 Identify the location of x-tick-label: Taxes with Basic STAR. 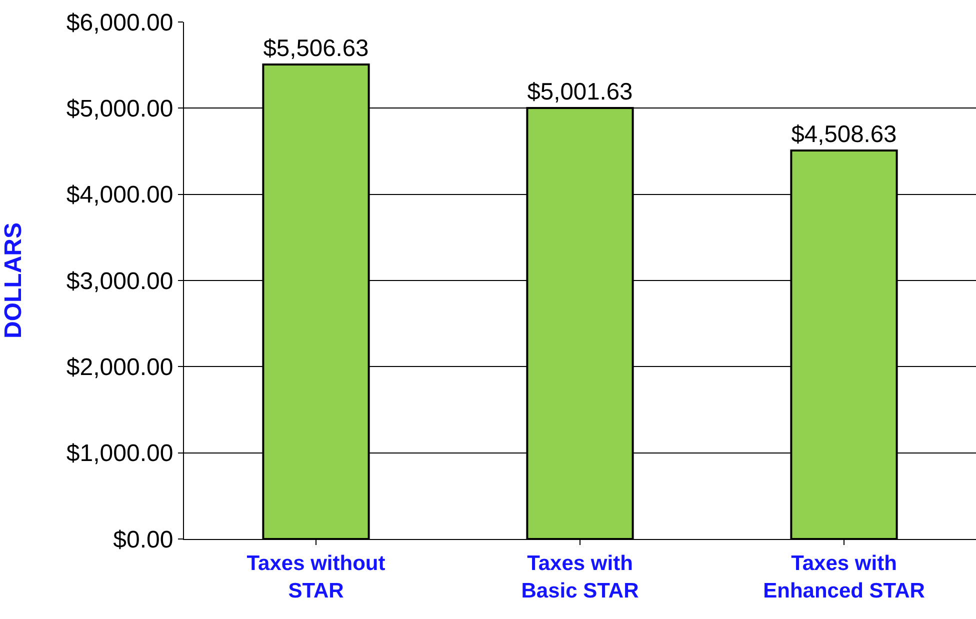
(580, 577).